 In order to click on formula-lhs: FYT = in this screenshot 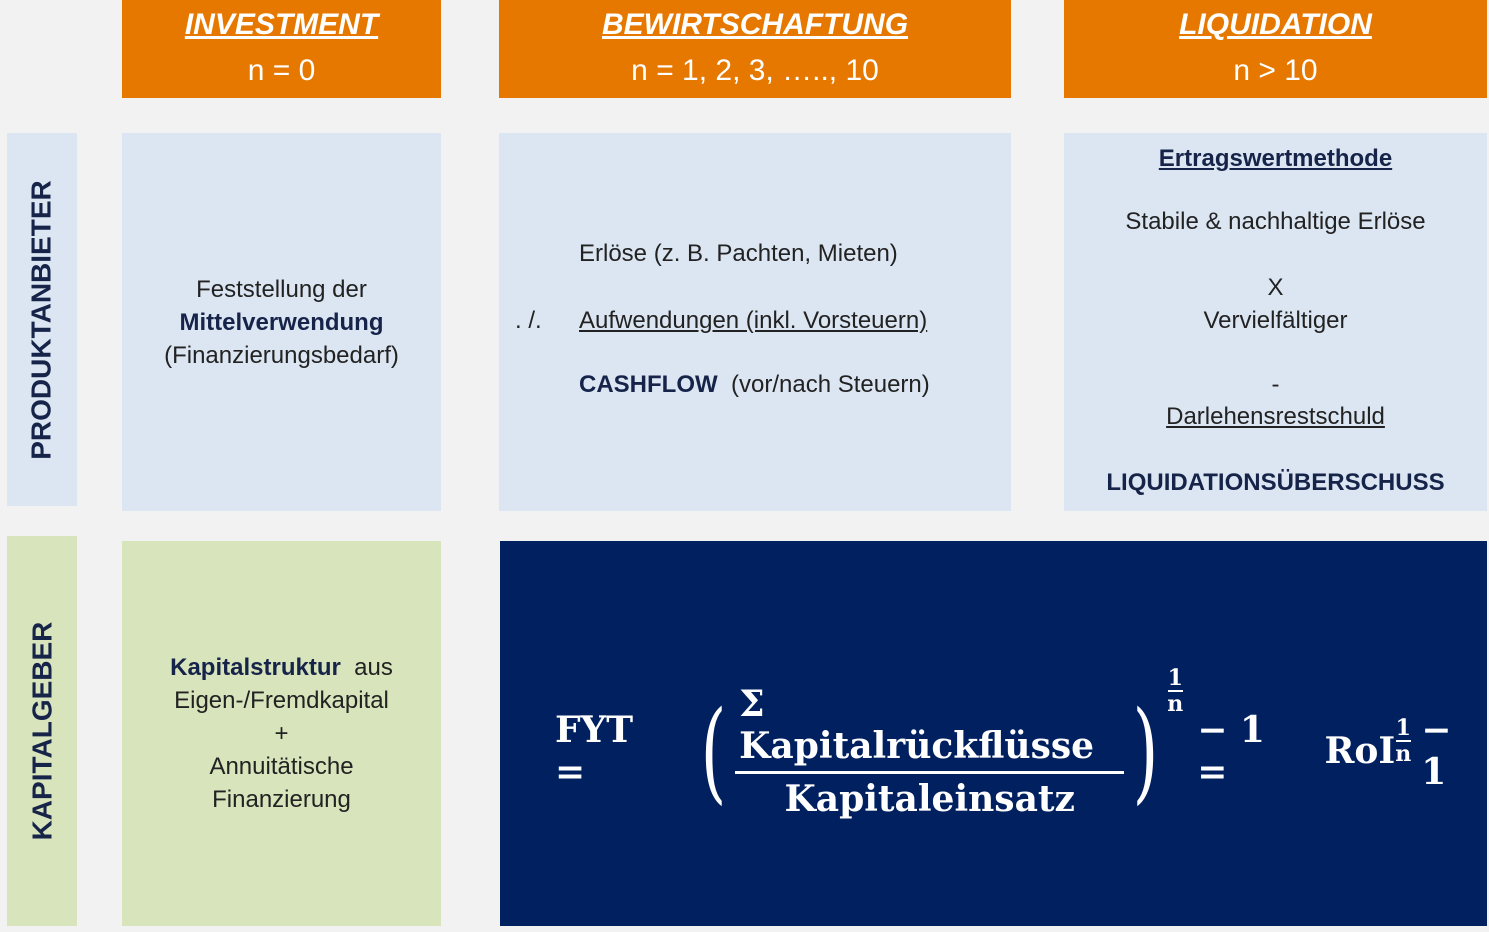, I will do `click(594, 751)`.